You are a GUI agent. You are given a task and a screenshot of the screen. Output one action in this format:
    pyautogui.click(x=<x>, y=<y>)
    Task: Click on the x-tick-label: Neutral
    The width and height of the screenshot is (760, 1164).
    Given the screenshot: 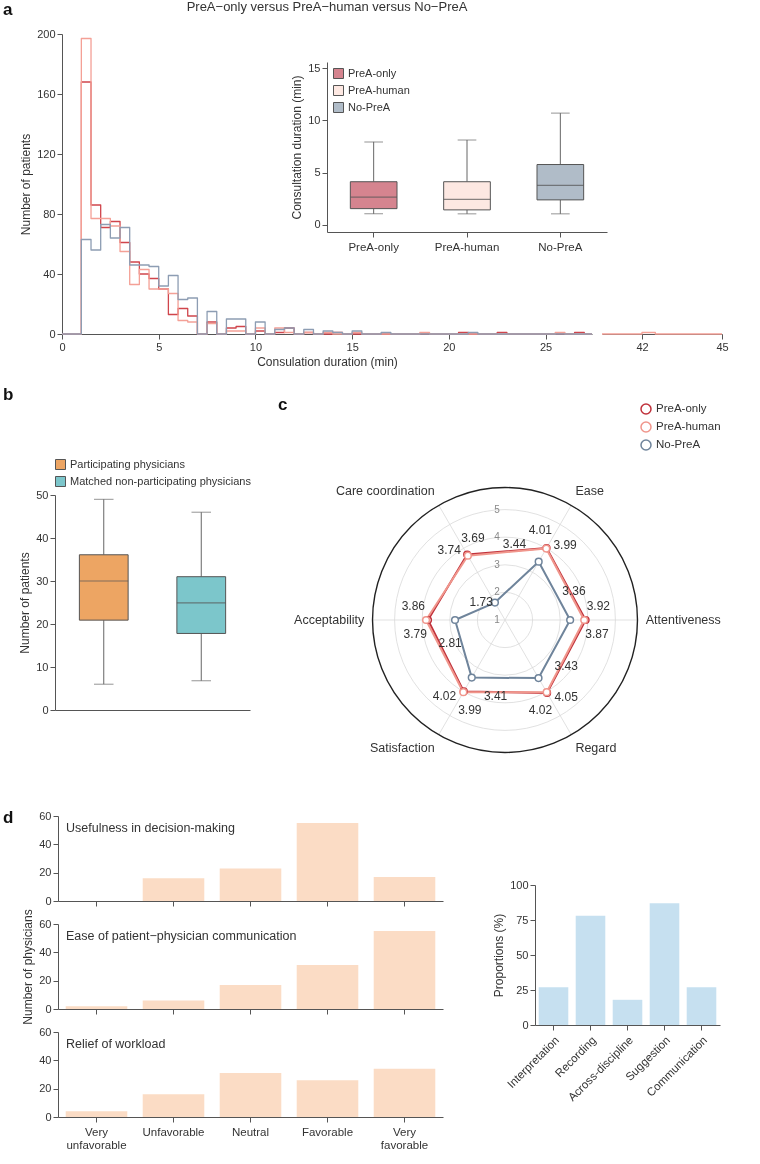 What is the action you would take?
    pyautogui.click(x=250, y=1131)
    